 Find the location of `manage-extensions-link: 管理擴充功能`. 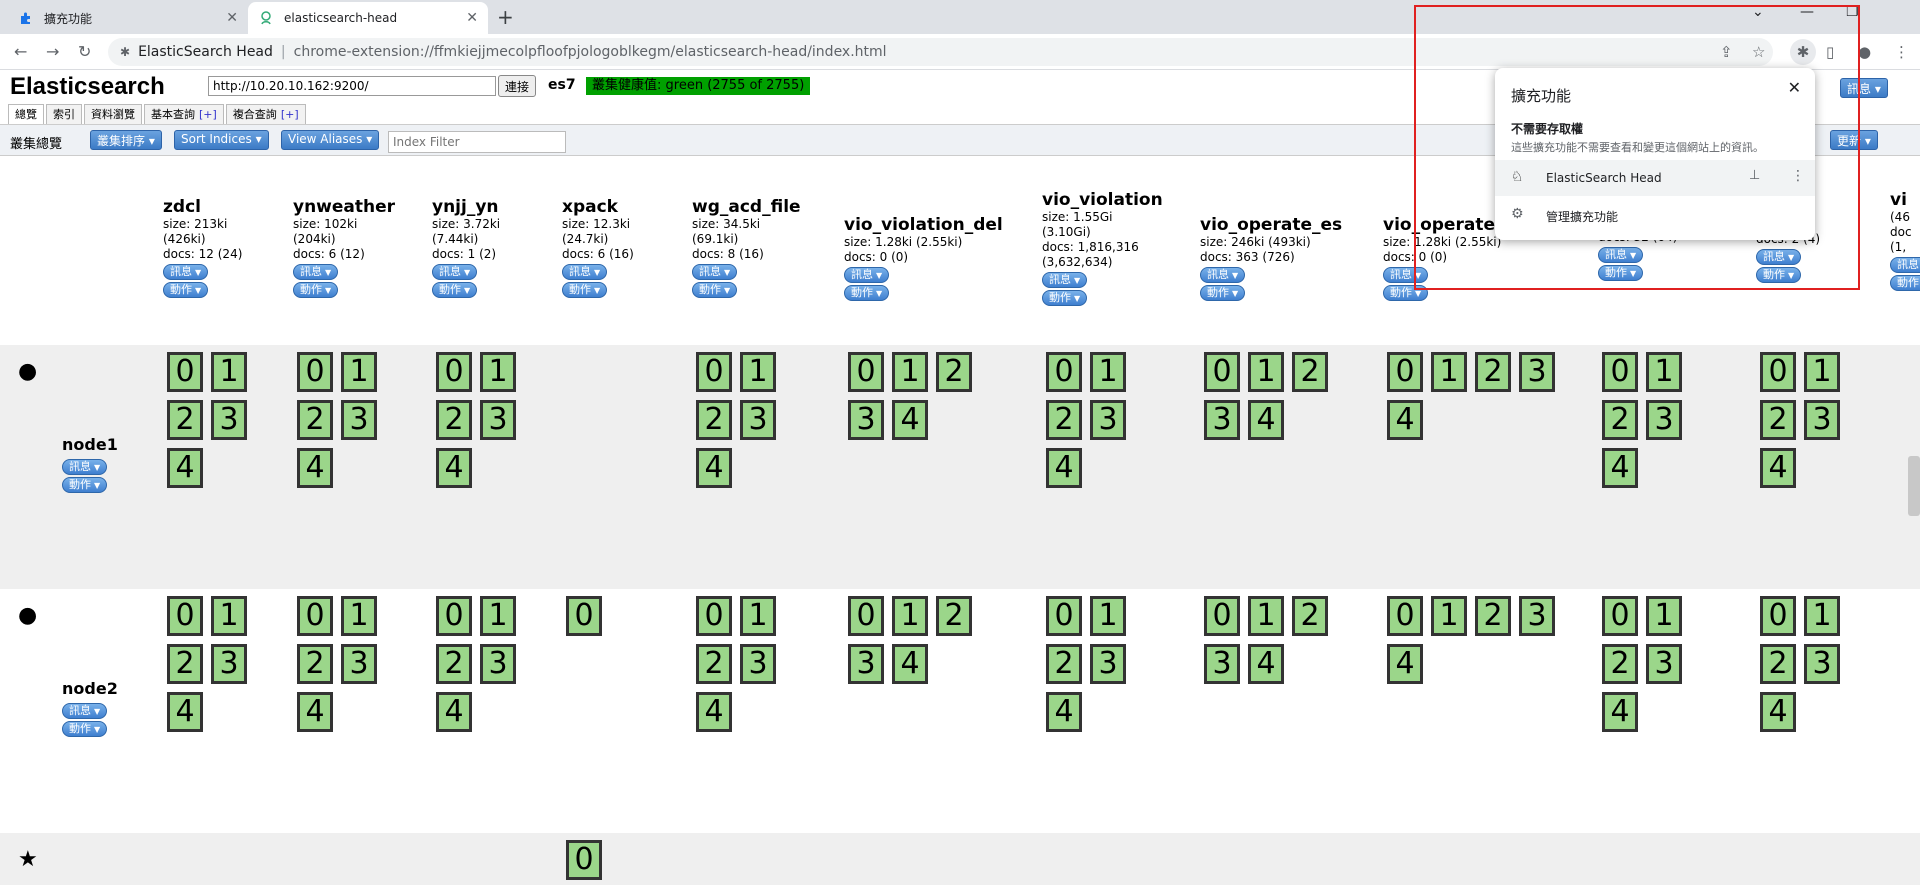

manage-extensions-link: 管理擴充功能 is located at coordinates (1582, 217).